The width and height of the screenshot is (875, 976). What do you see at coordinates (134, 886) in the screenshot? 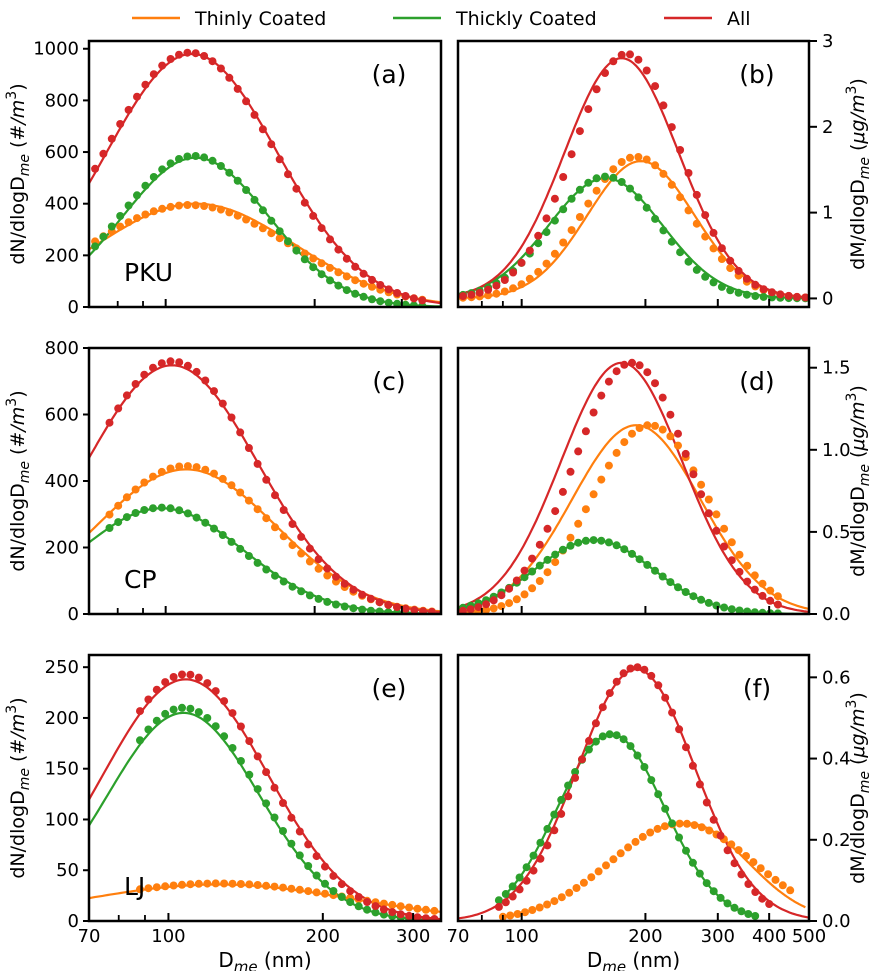
I see `site-label-e: LJ` at bounding box center [134, 886].